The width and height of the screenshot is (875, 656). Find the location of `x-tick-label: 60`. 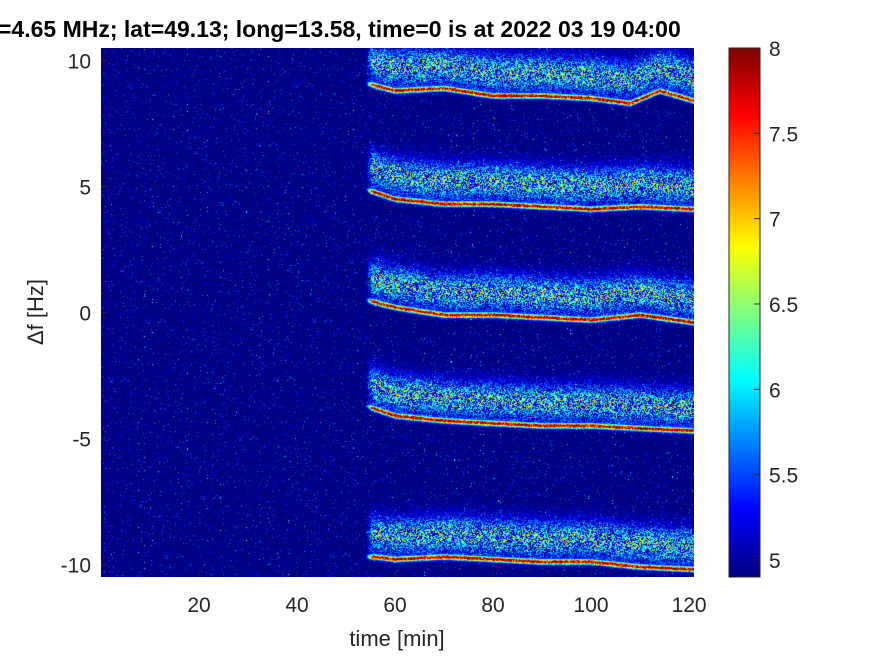

x-tick-label: 60 is located at coordinates (394, 605).